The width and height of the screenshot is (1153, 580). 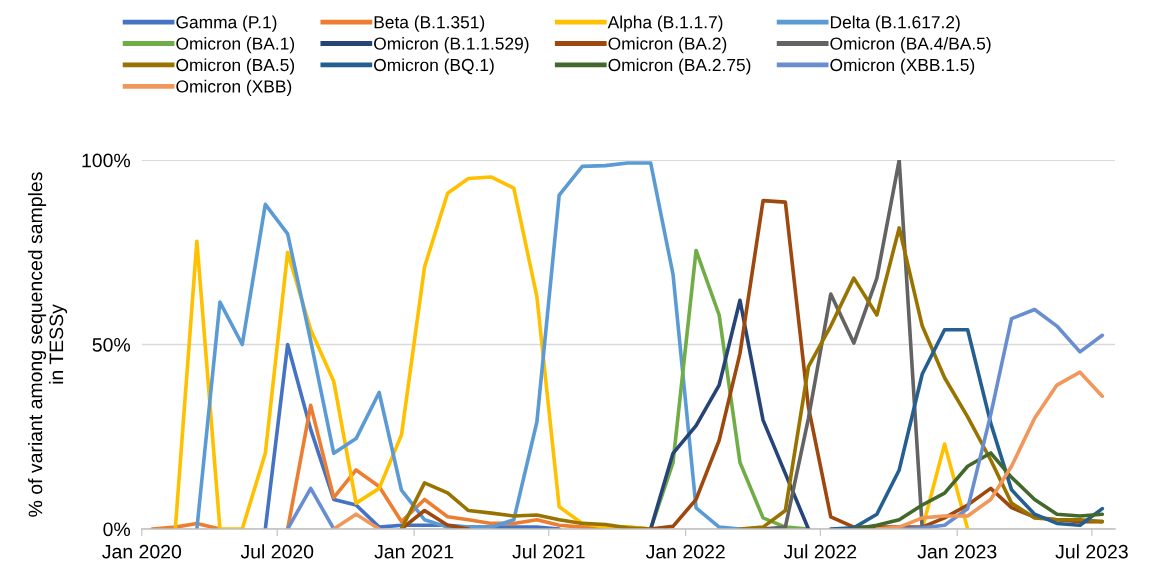 What do you see at coordinates (665, 23) in the screenshot?
I see `legend-label: Alpha (B.1.1.7)` at bounding box center [665, 23].